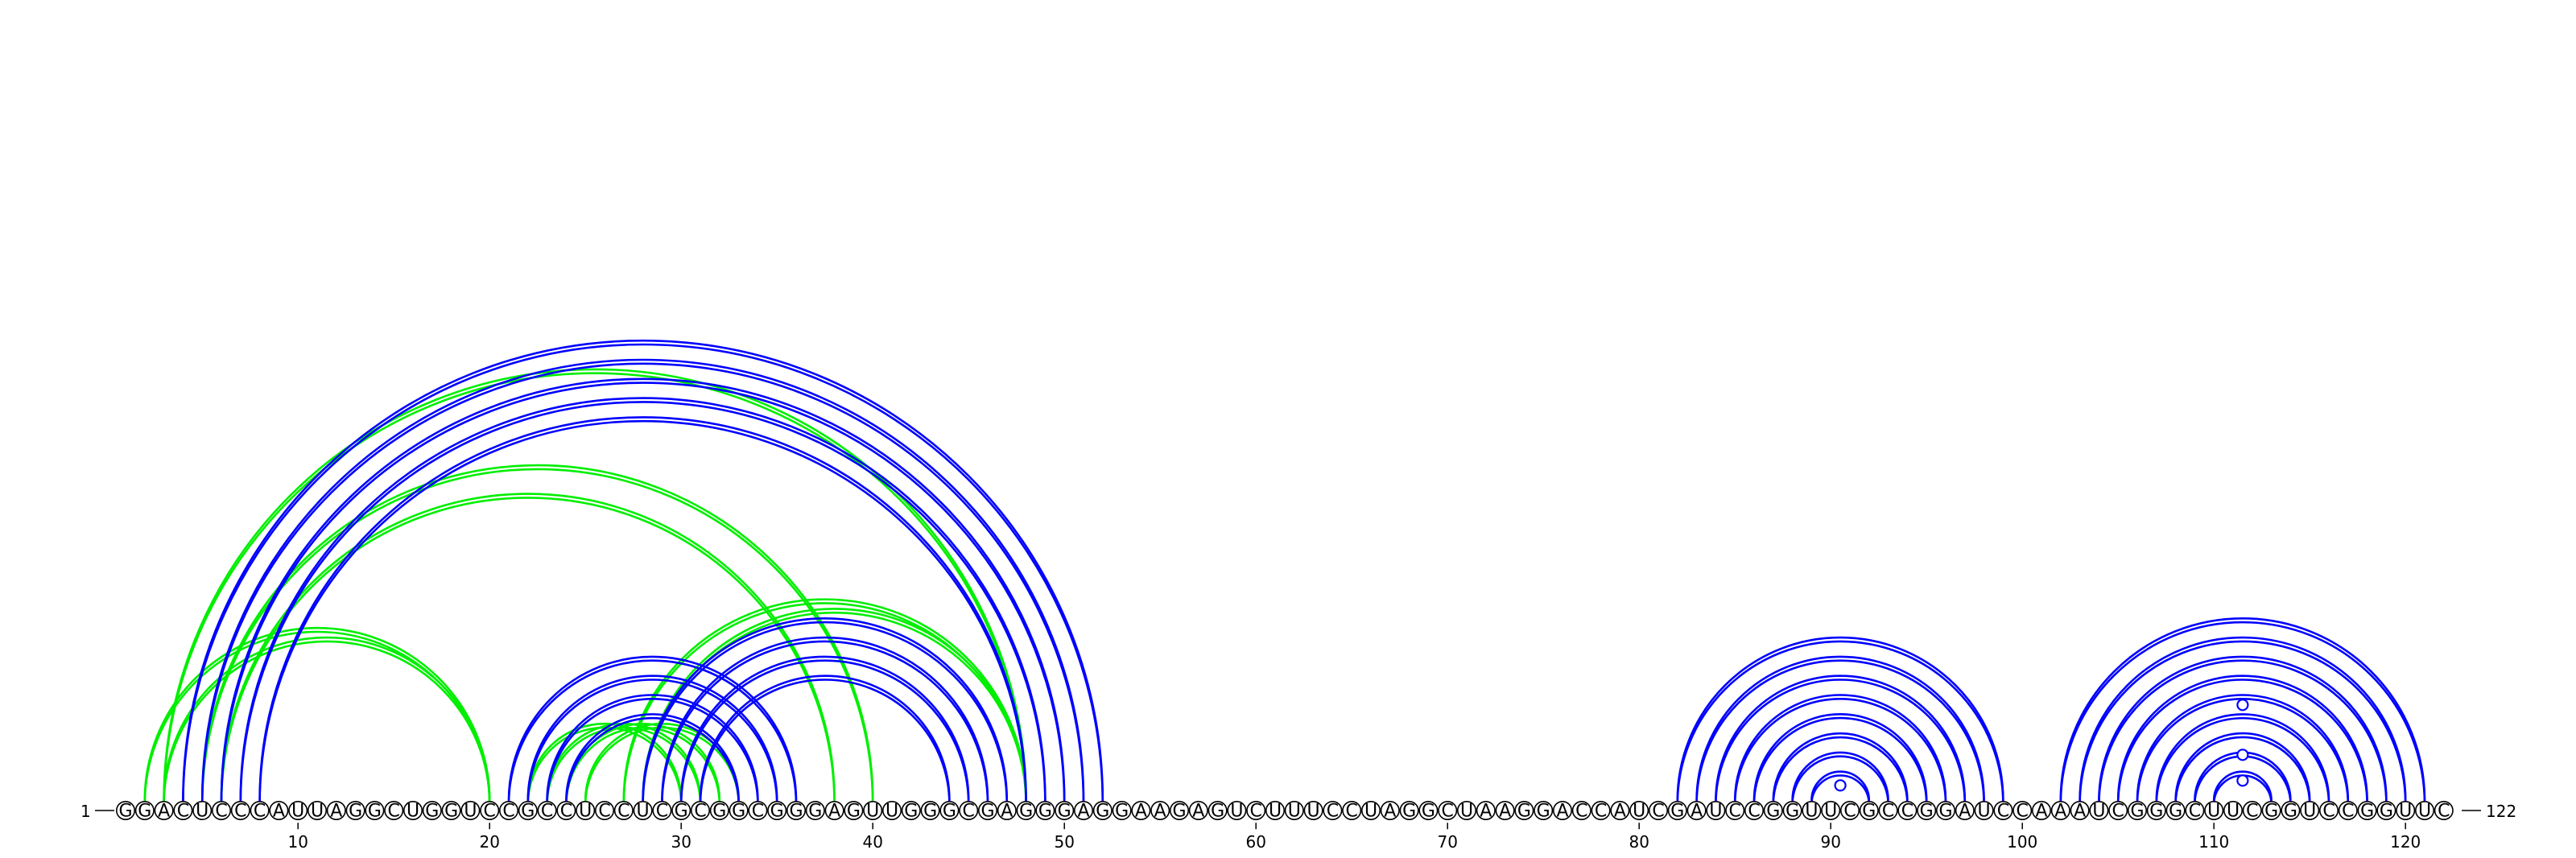  I want to click on nucleotide-31: C, so click(700, 811).